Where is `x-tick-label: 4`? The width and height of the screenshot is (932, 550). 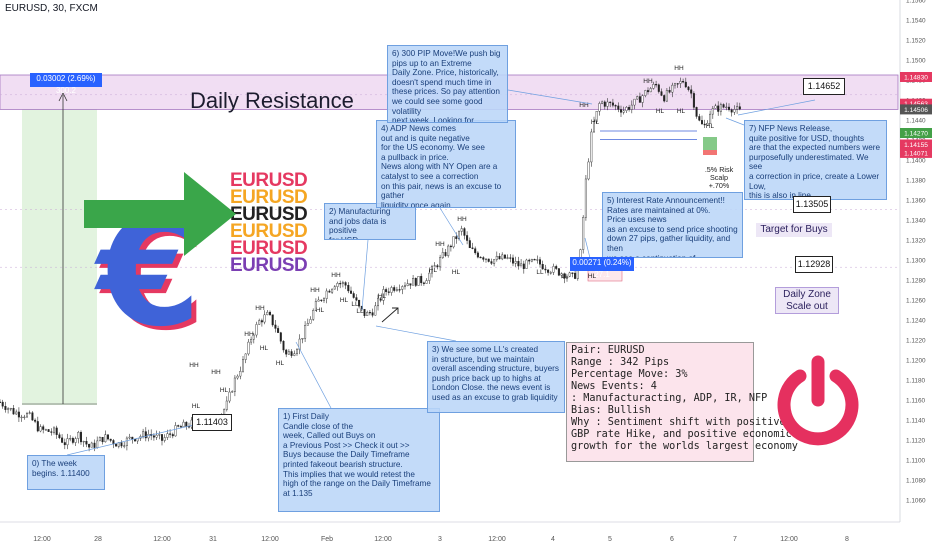 x-tick-label: 4 is located at coordinates (553, 539).